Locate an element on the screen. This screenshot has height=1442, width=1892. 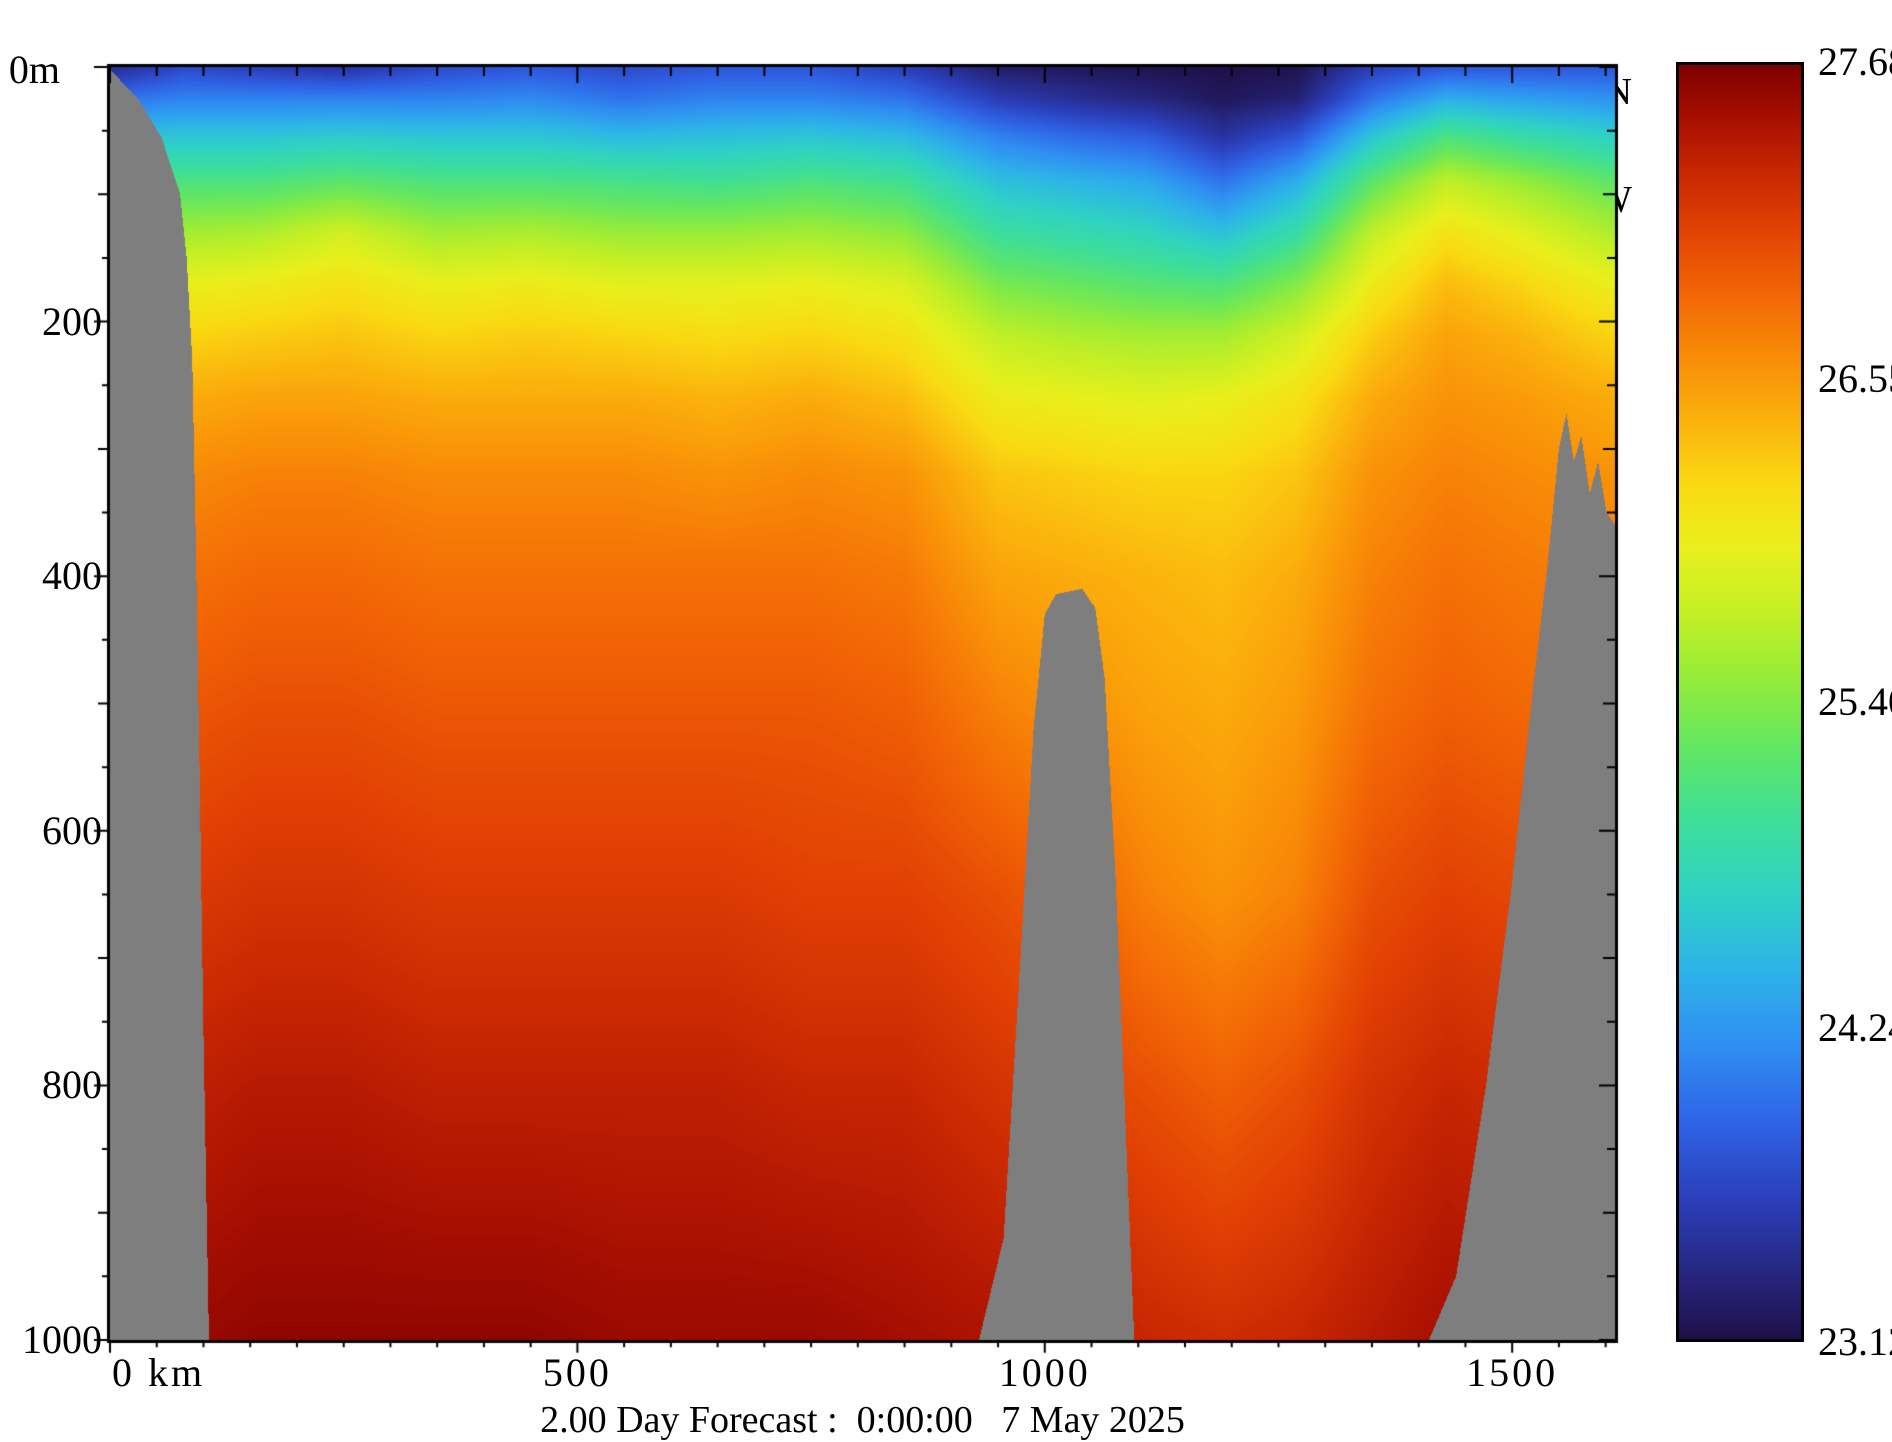
colorbar is located at coordinates (1740, 702).